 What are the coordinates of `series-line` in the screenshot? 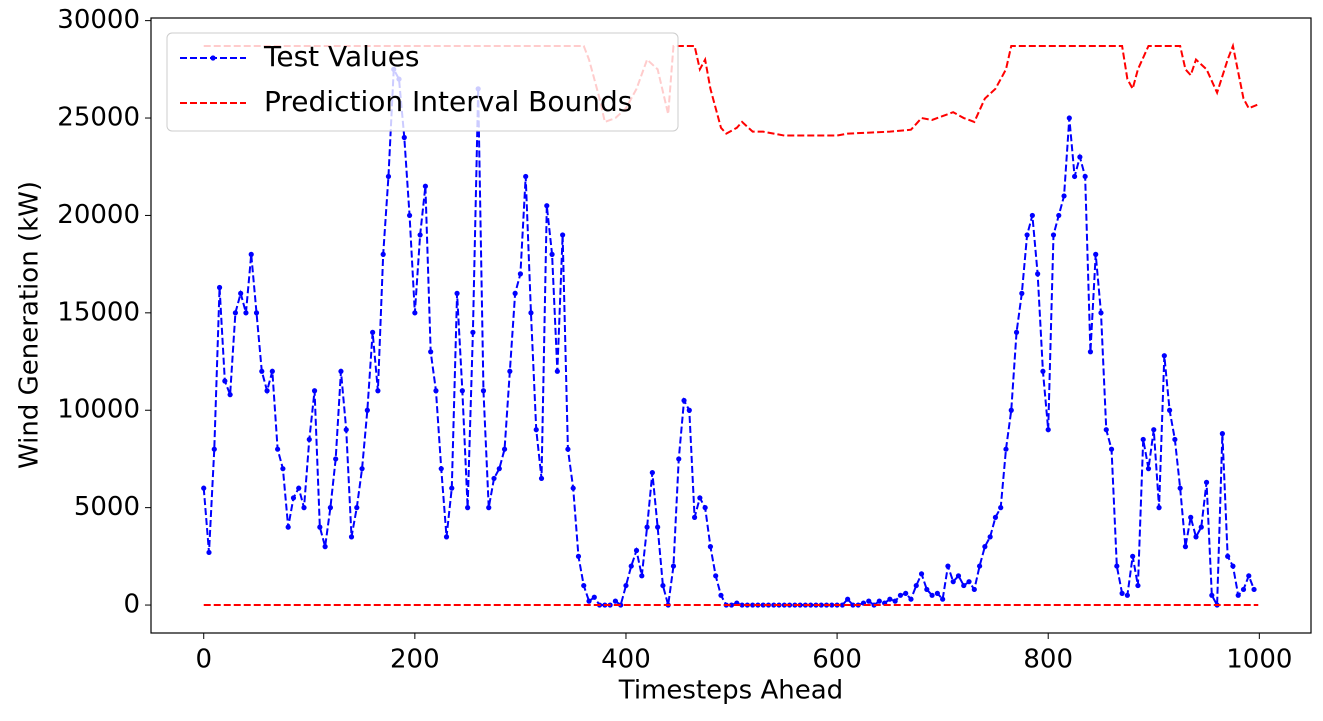 It's located at (731, 89).